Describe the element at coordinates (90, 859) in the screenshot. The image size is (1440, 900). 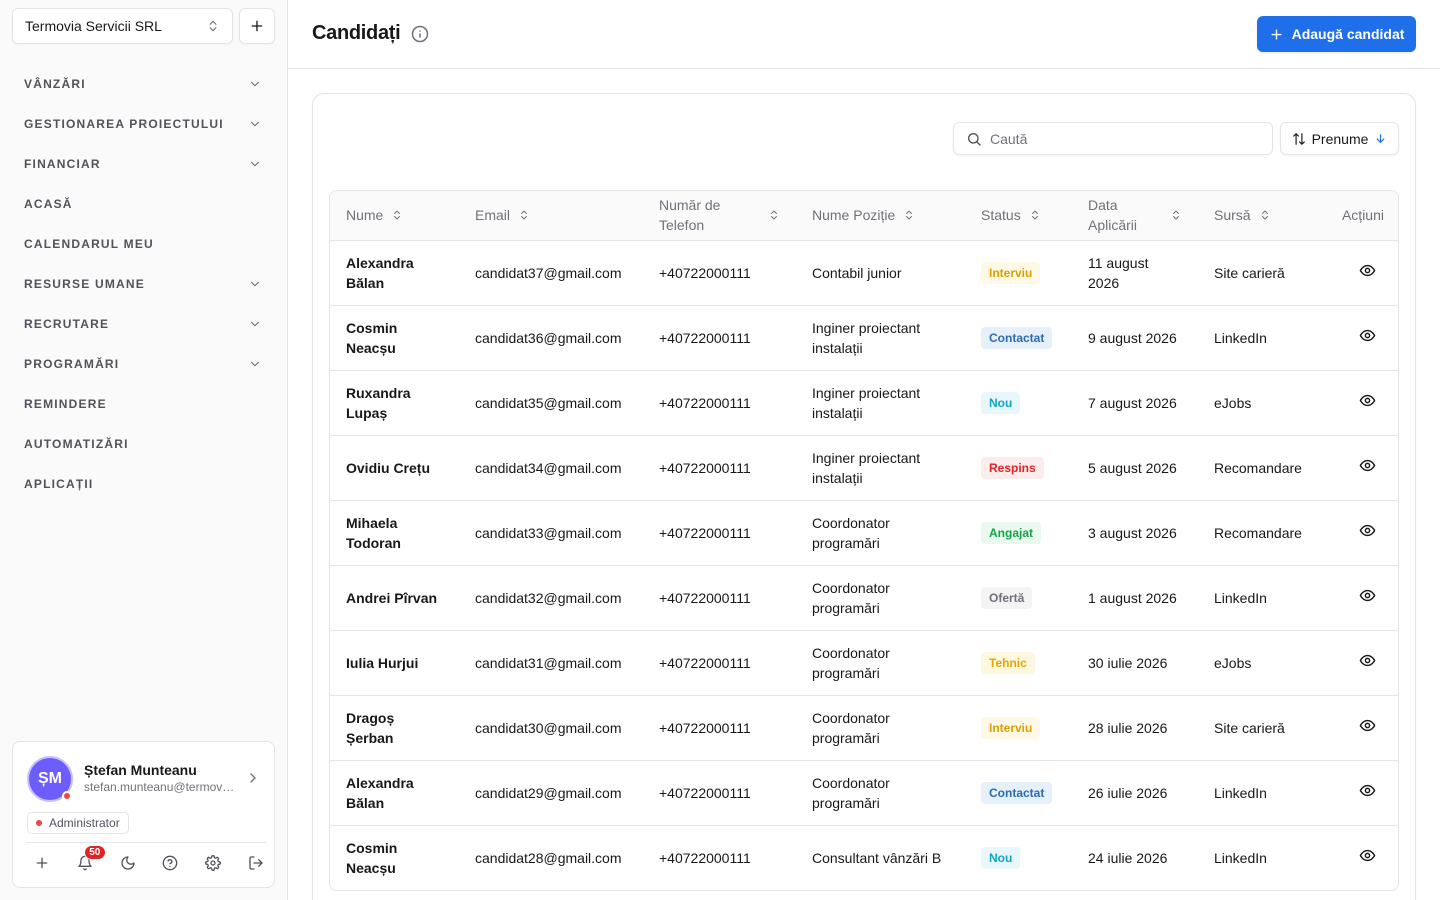
I see `notifications-button: 50` at that location.